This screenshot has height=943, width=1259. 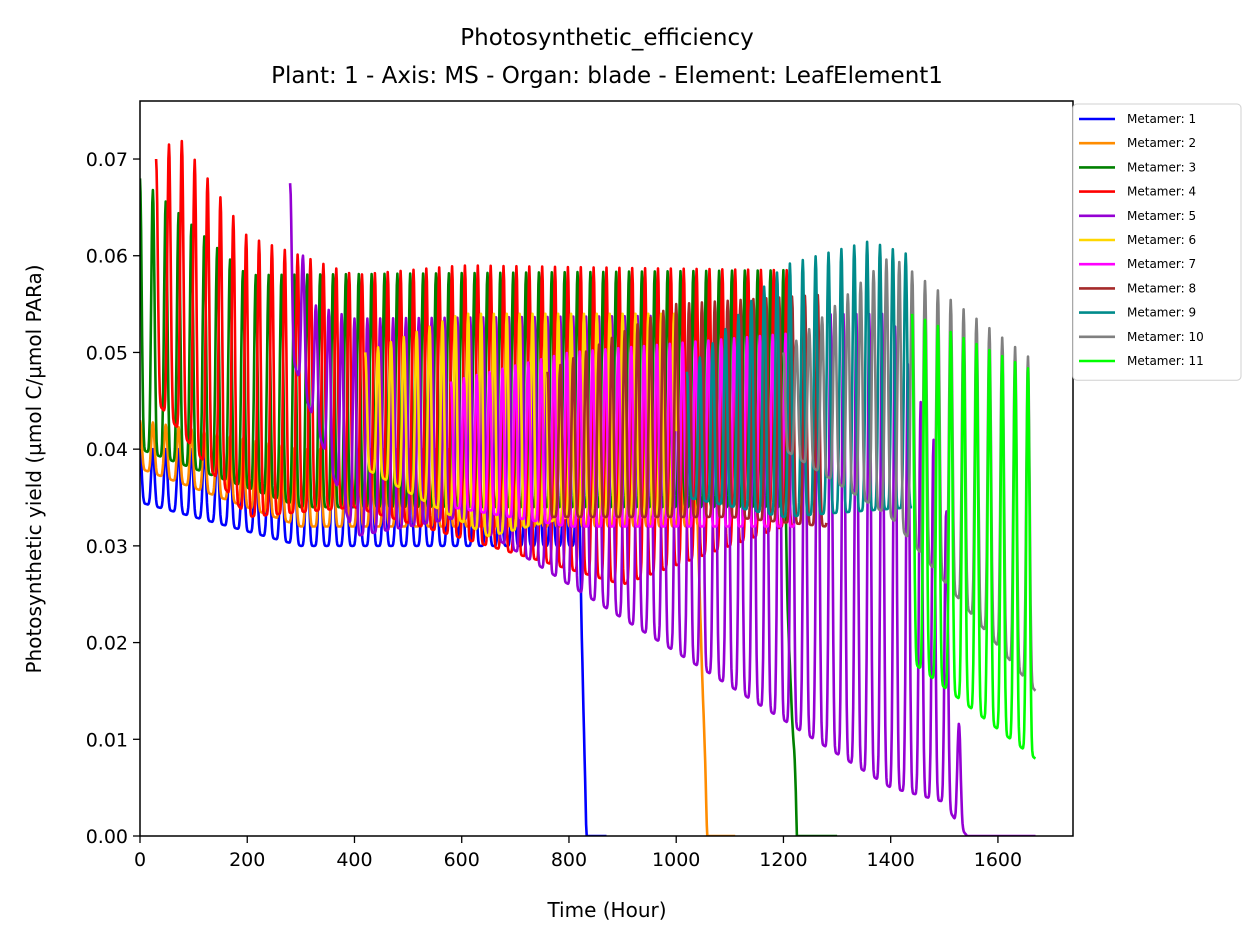 I want to click on x-tick-label: 1400, so click(x=891, y=860).